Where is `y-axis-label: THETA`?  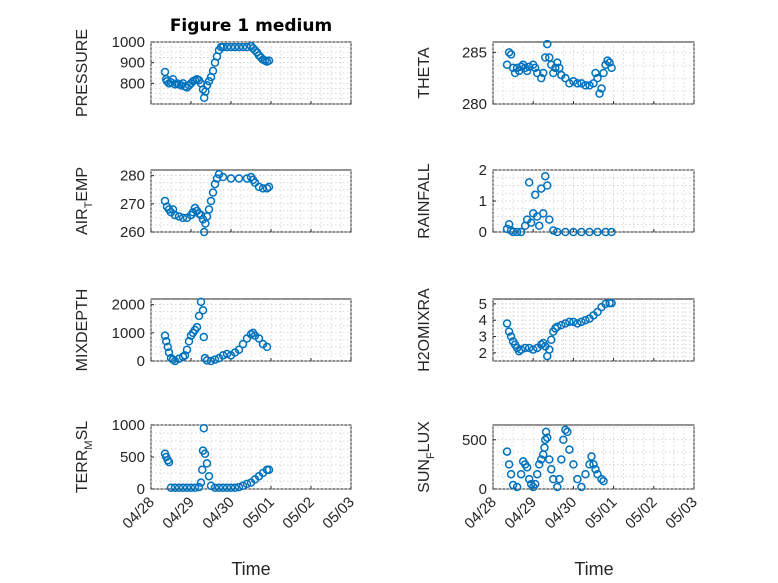 y-axis-label: THETA is located at coordinates (424, 73).